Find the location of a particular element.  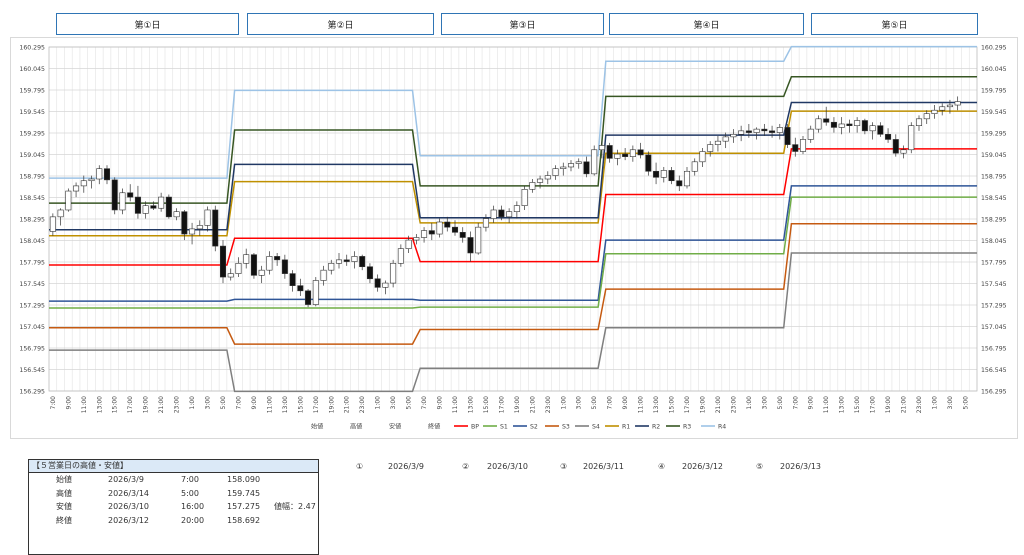

summary-date: 2026/3/10 is located at coordinates (129, 506).